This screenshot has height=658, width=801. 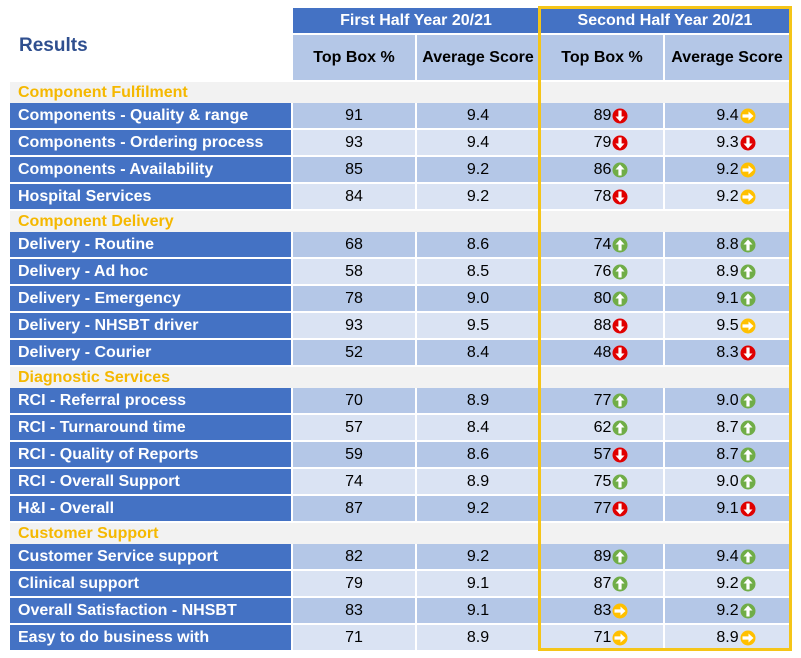 What do you see at coordinates (727, 325) in the screenshot?
I see `h2-average-score-cell: 9.5` at bounding box center [727, 325].